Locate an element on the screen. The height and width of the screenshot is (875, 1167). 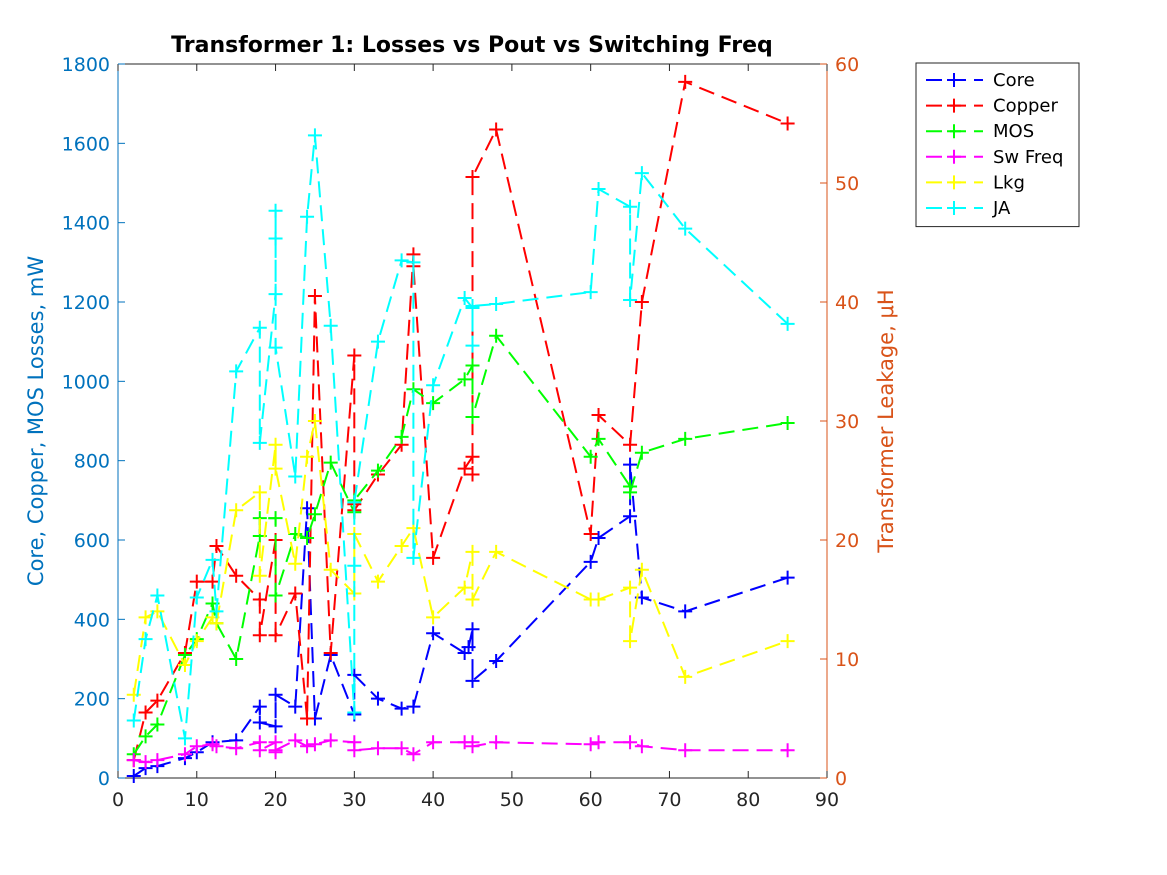
legend-marker-core is located at coordinates (954, 80).